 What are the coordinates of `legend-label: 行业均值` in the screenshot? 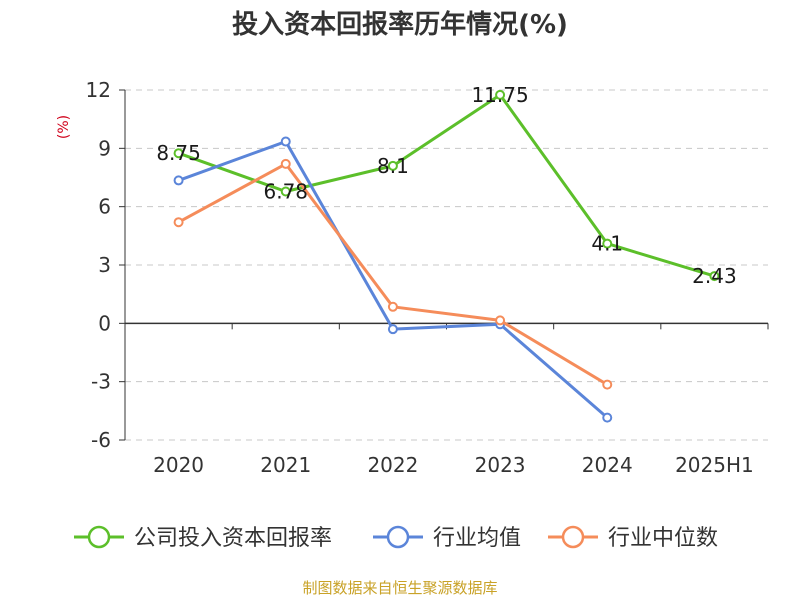 It's located at (477, 538).